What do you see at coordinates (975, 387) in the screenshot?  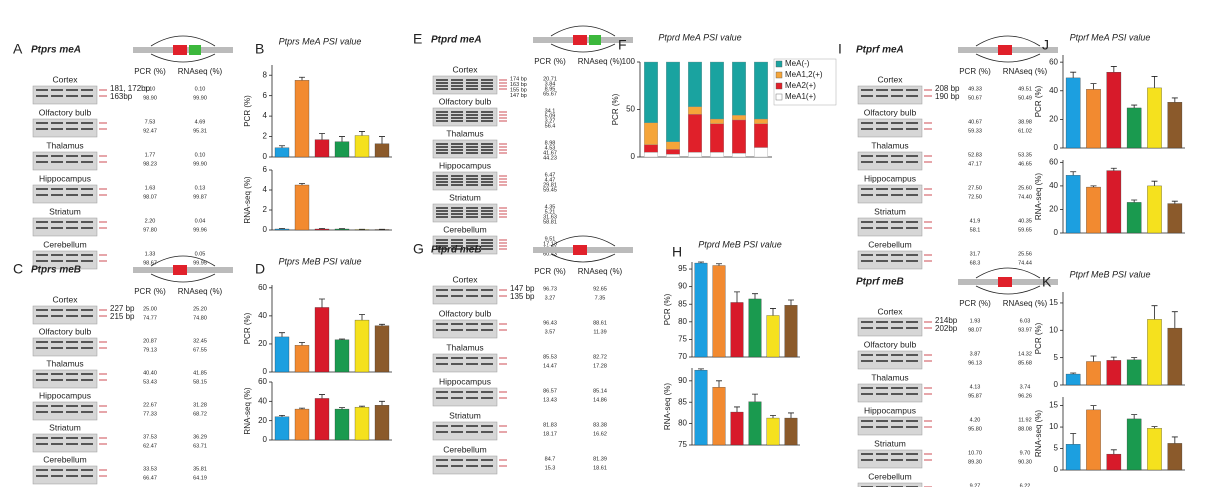 I see `pcr-value: 4.13` at bounding box center [975, 387].